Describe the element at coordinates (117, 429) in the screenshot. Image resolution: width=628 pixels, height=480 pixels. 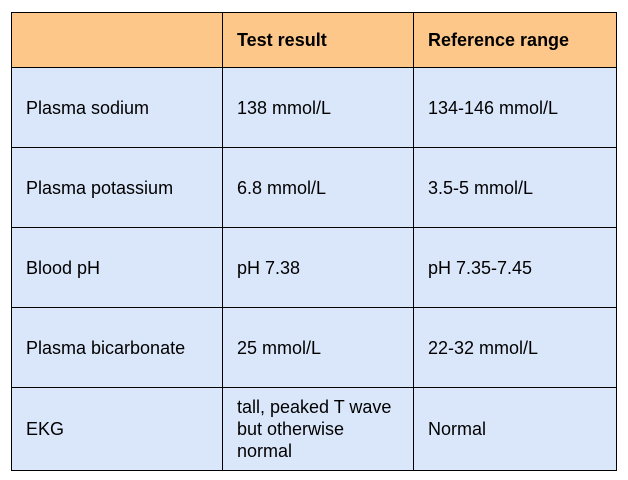
I see `test-name-cell: EKG` at that location.